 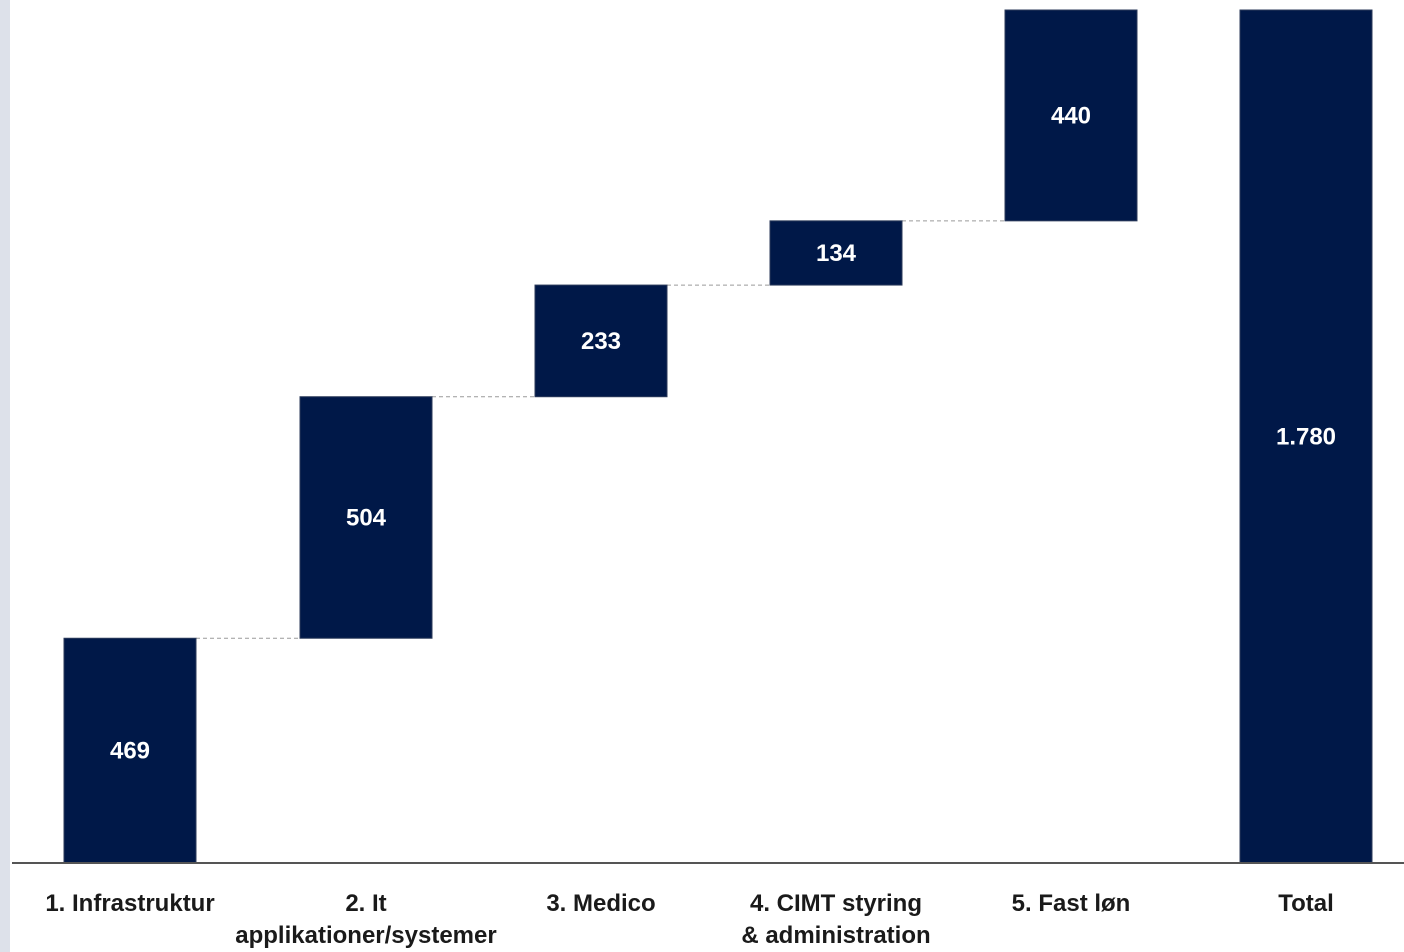 I want to click on category-label-medico: 3. Medico, so click(x=601, y=903).